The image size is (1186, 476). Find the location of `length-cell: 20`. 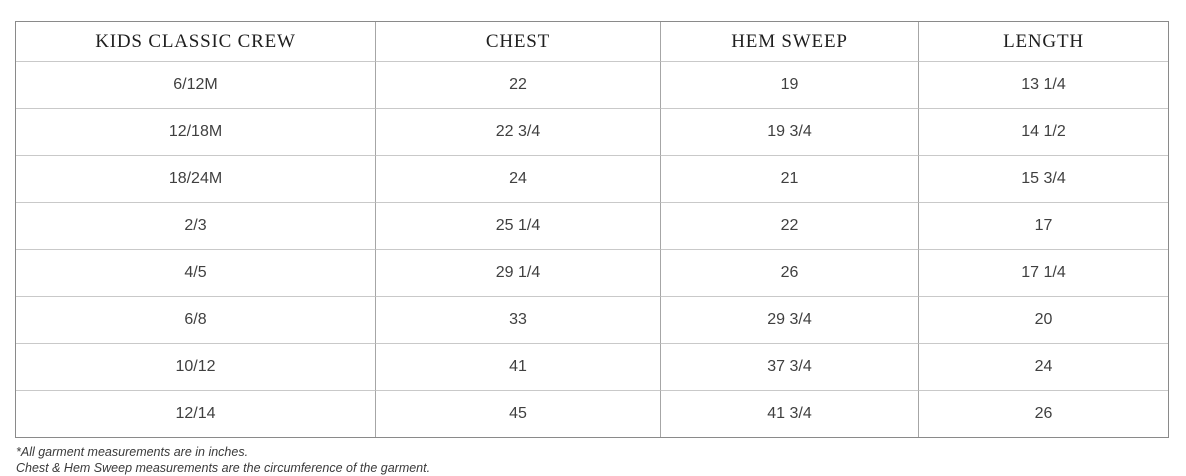

length-cell: 20 is located at coordinates (1043, 320).